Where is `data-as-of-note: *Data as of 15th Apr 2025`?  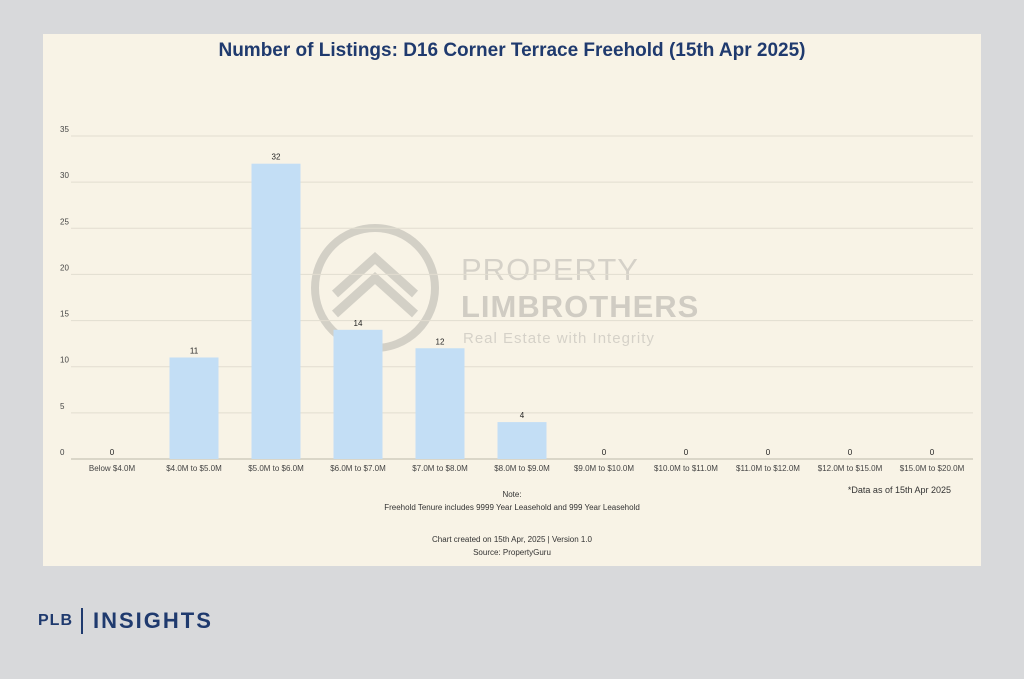 data-as-of-note: *Data as of 15th Apr 2025 is located at coordinates (899, 490).